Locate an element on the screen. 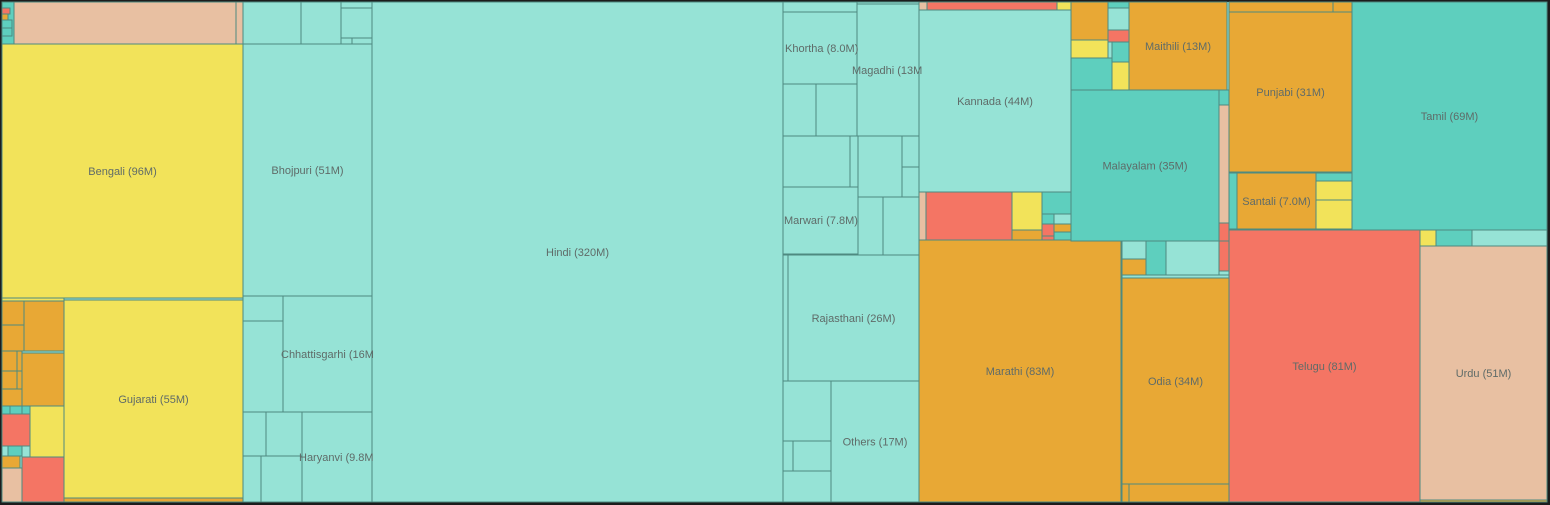 The image size is (1550, 505). treemap-tile-rajasthani is located at coordinates (853, 318).